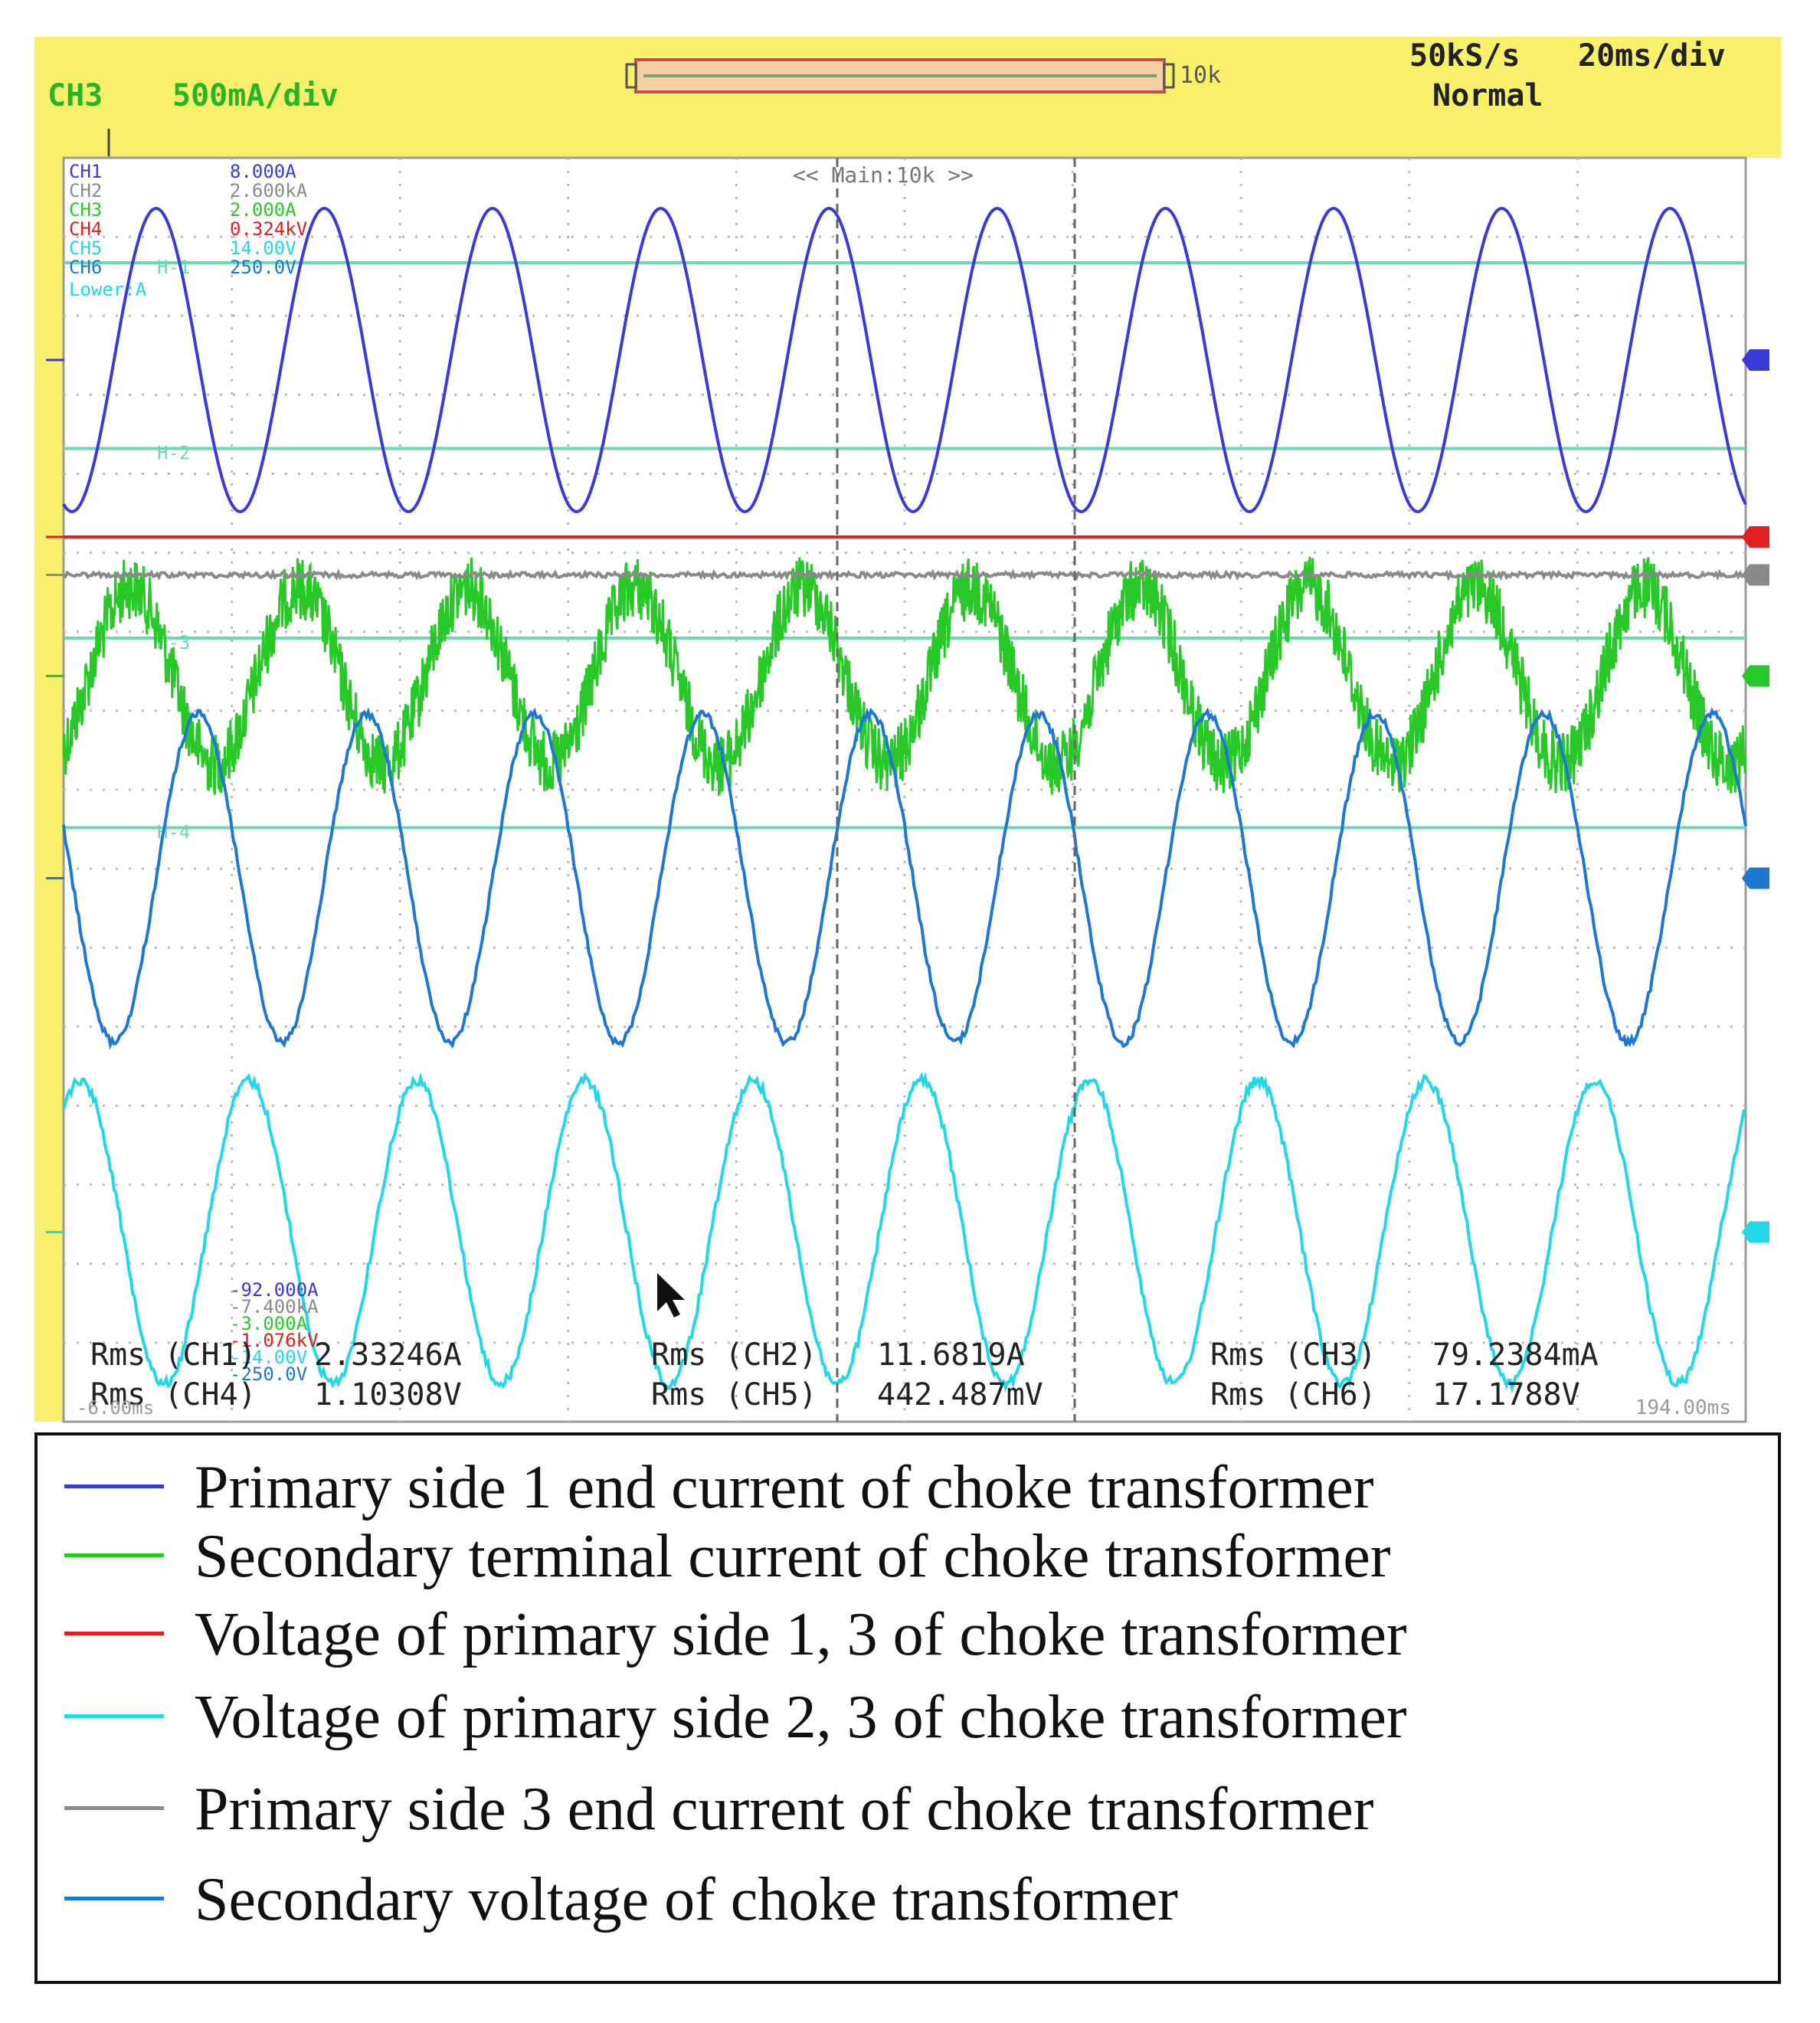  What do you see at coordinates (263, 267) in the screenshot?
I see `channel-scale-value: 250.0V` at bounding box center [263, 267].